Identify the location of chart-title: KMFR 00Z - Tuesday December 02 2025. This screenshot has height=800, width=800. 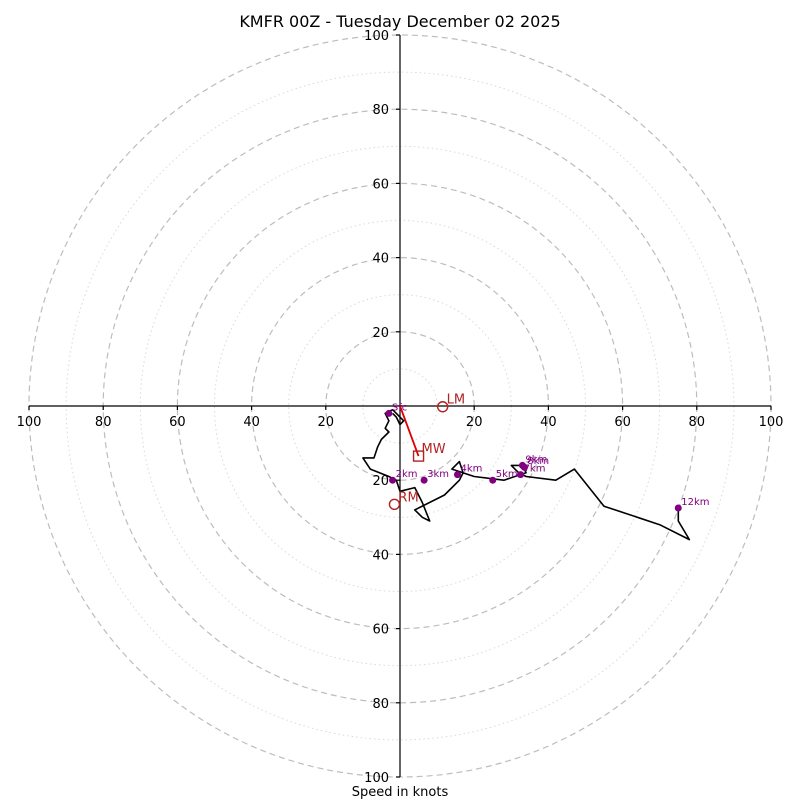
(399, 21).